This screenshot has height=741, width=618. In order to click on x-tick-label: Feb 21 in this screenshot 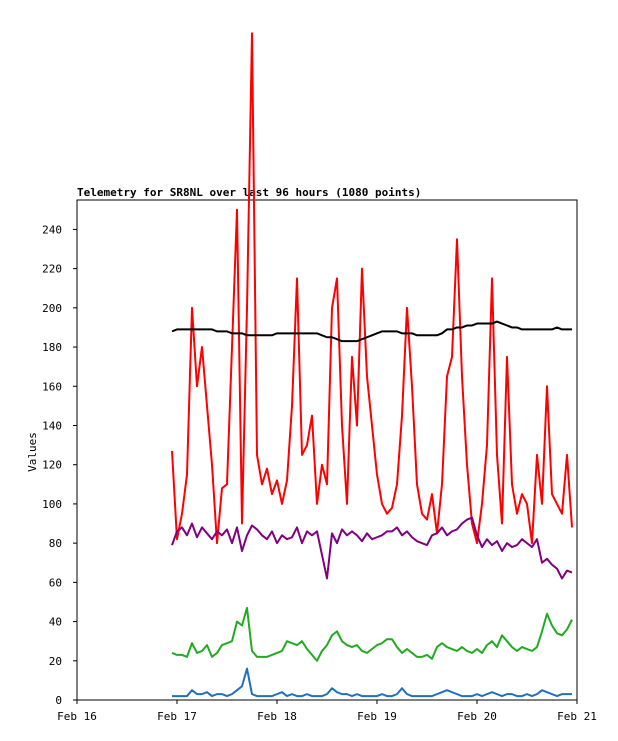, I will do `click(577, 716)`.